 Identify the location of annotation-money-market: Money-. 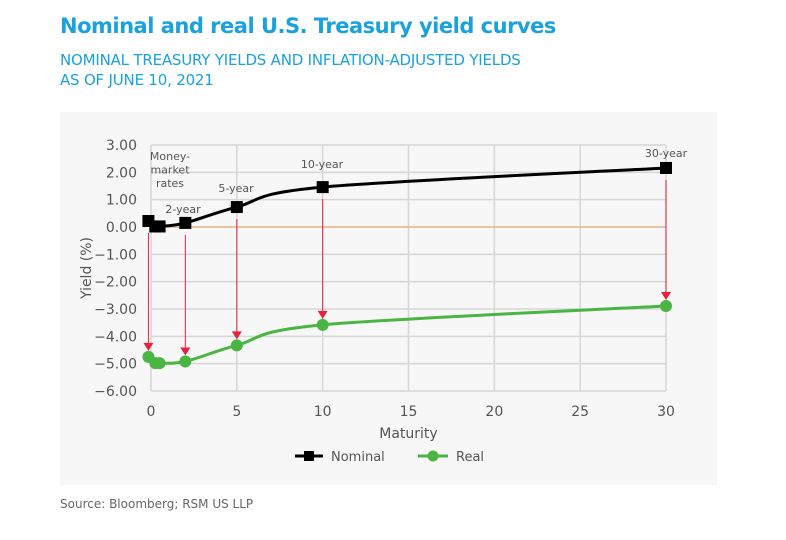
(170, 156).